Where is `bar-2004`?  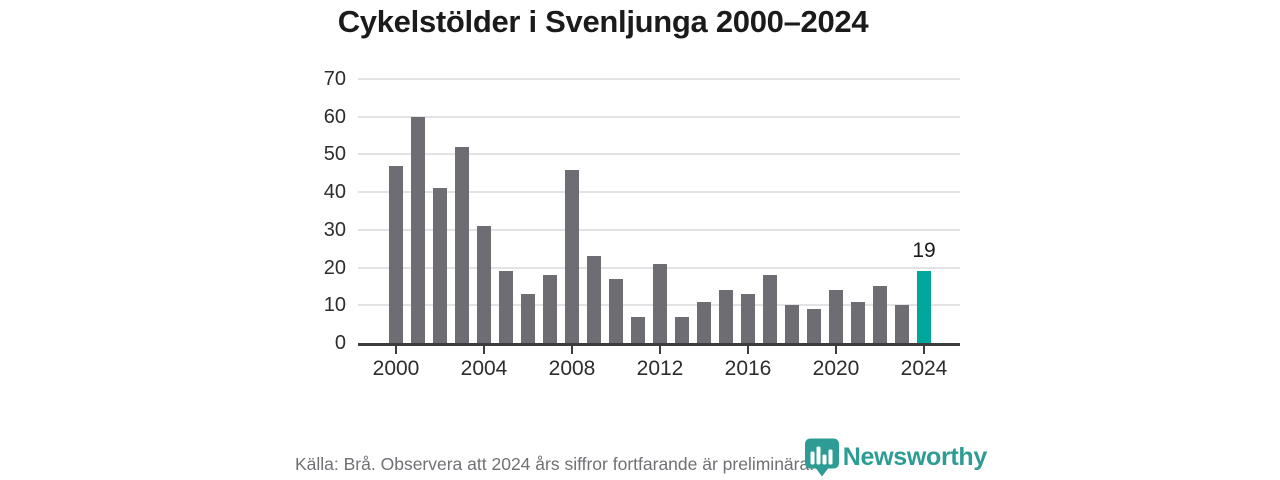 bar-2004 is located at coordinates (484, 284).